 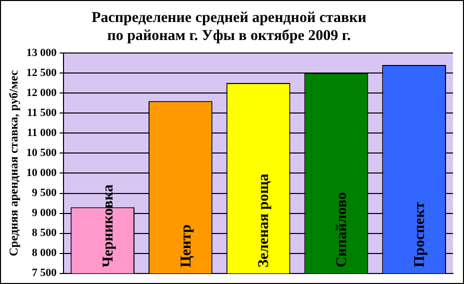 I want to click on x-tick-label: Центр, so click(x=186, y=246).